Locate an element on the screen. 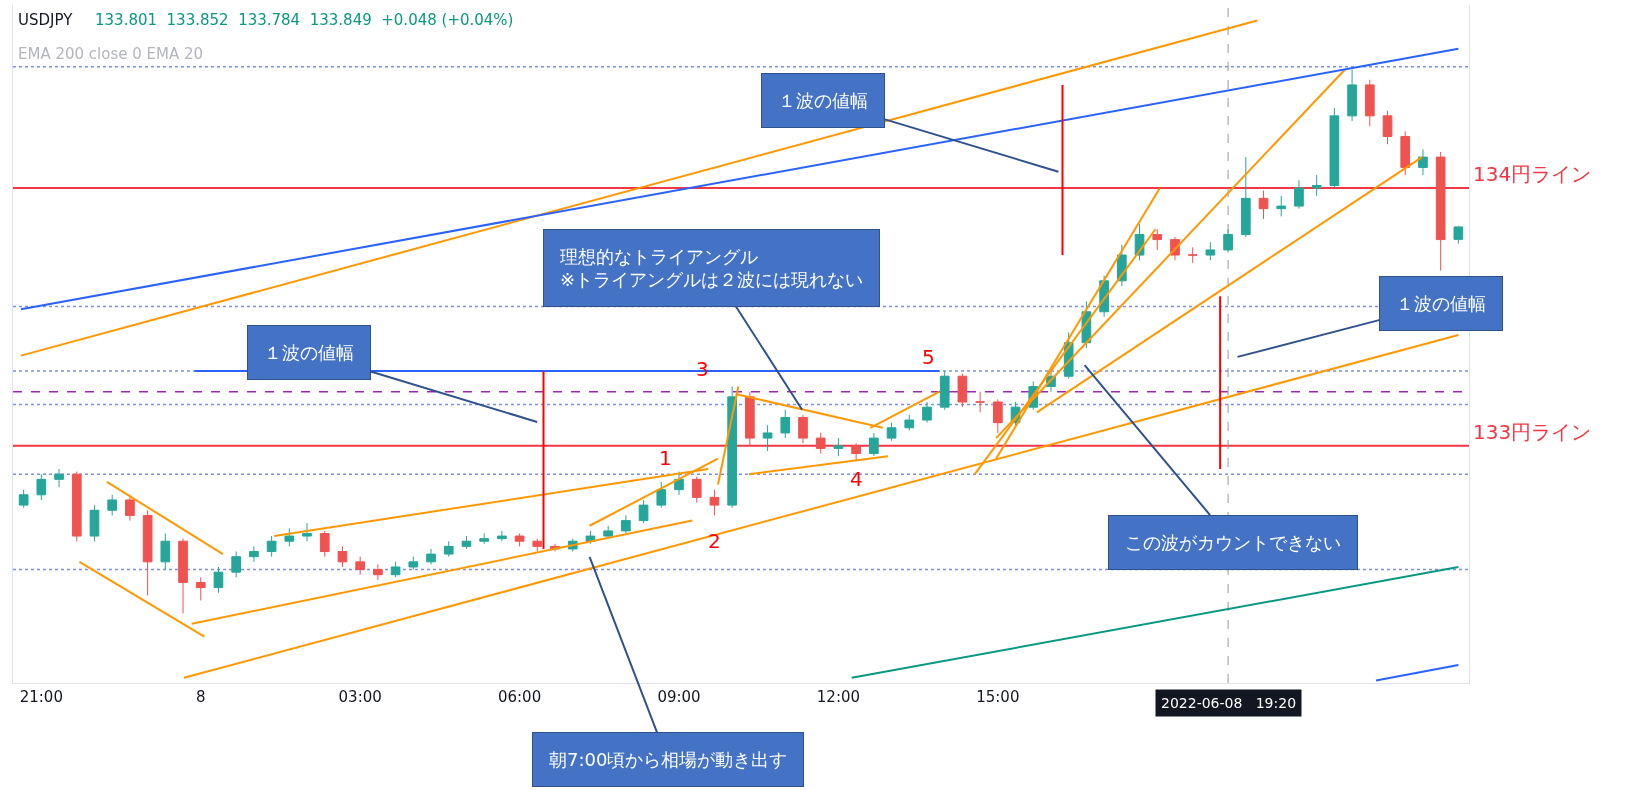 Image resolution: width=1634 pixels, height=790 pixels. annotation: この波がカウントできない is located at coordinates (1233, 542).